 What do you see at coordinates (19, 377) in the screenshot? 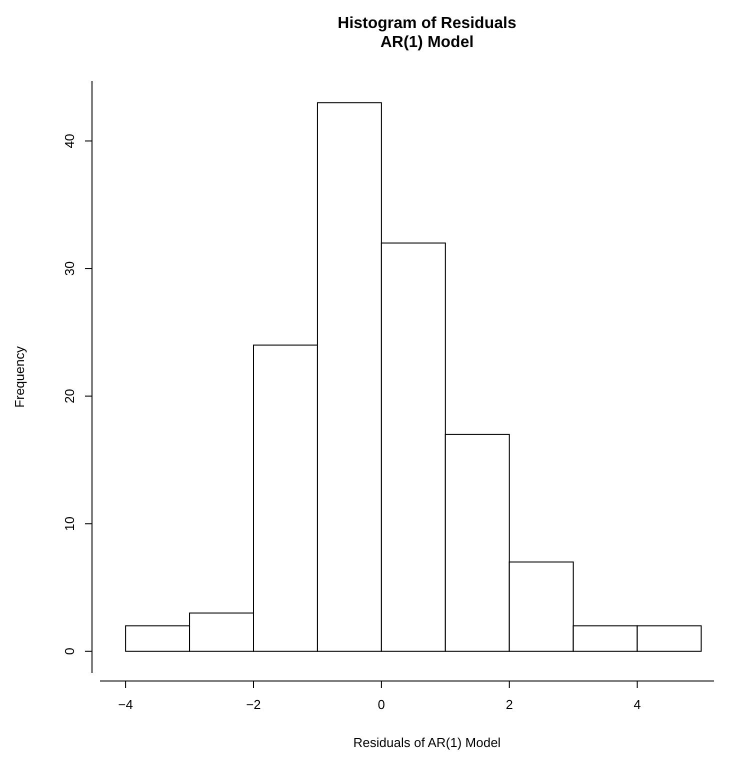
I see `y-axis-title: Frequency` at bounding box center [19, 377].